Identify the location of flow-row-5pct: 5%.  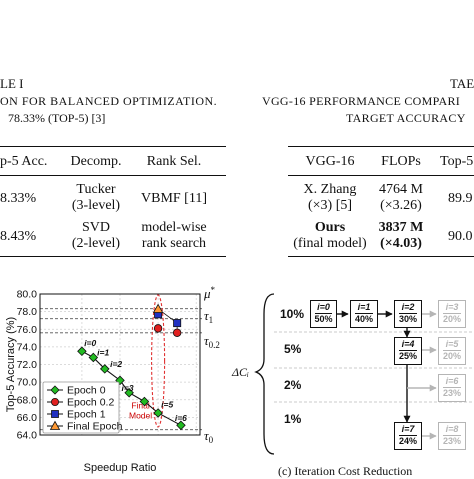
(293, 349).